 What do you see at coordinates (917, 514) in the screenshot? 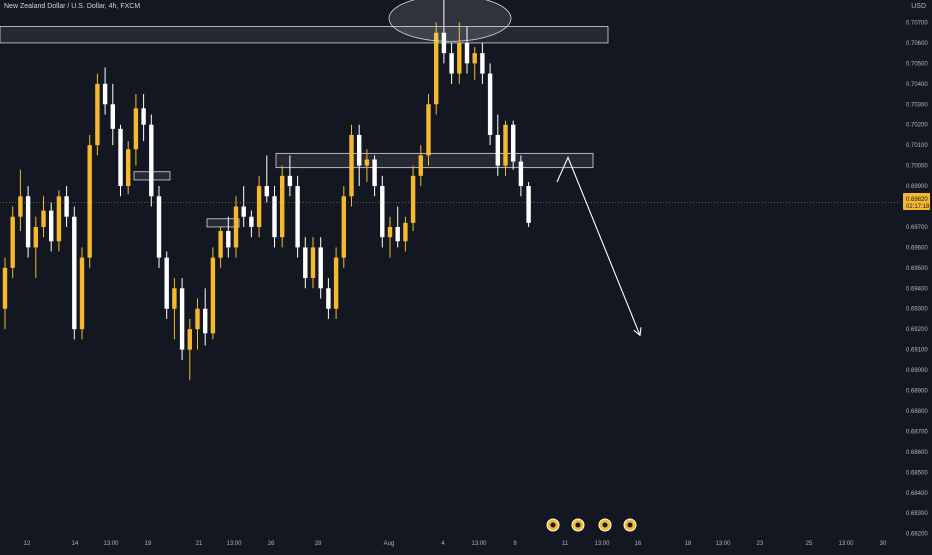
I see `price-tick-label: 0.68300` at bounding box center [917, 514].